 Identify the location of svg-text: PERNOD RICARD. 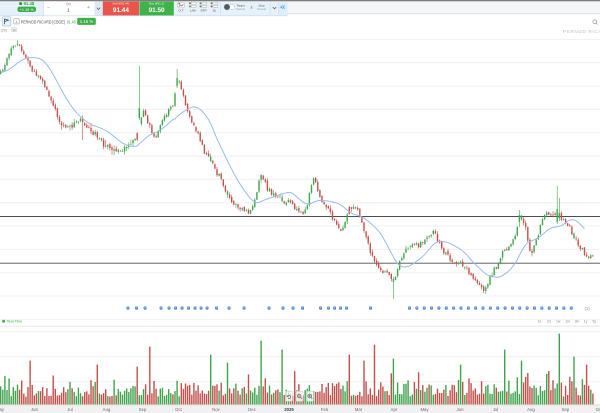
(581, 32).